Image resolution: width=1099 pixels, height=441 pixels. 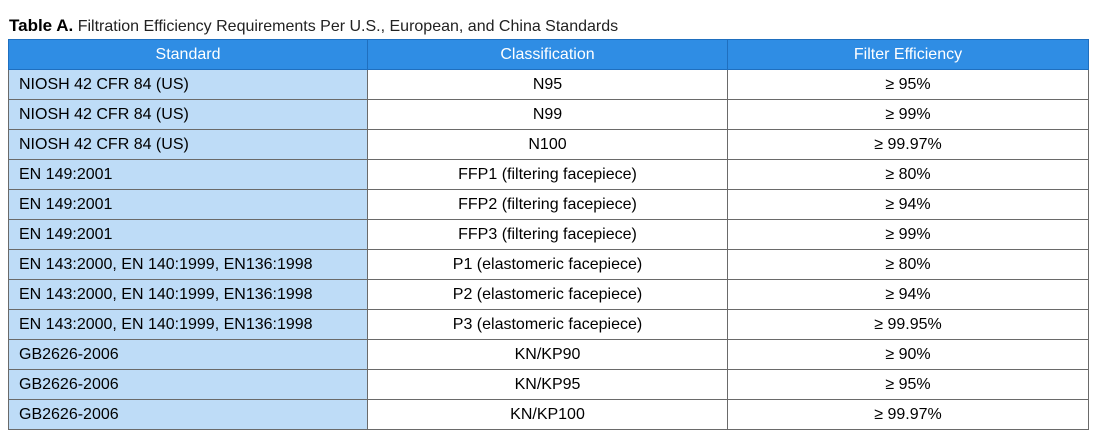 What do you see at coordinates (41, 25) in the screenshot?
I see `table-caption-label: Table A.` at bounding box center [41, 25].